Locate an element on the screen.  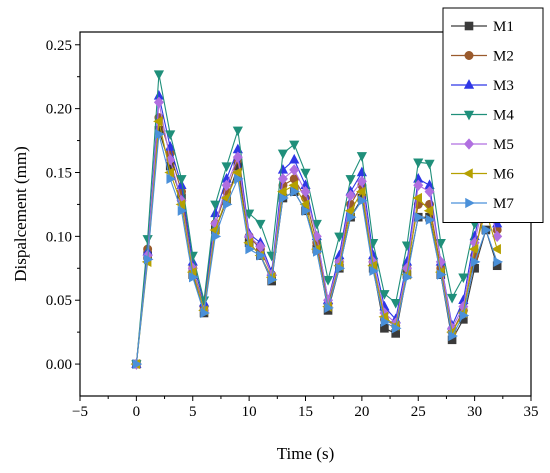
x-tick-label: 20 is located at coordinates (361, 412).